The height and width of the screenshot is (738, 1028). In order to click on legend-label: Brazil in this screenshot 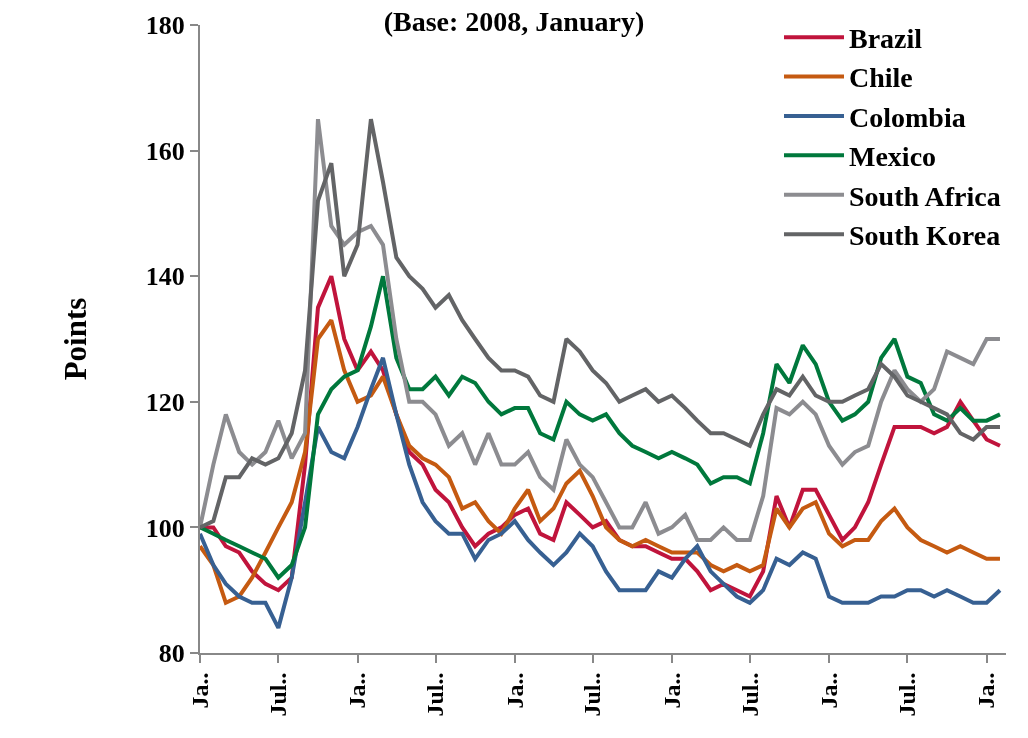, I will do `click(886, 39)`.